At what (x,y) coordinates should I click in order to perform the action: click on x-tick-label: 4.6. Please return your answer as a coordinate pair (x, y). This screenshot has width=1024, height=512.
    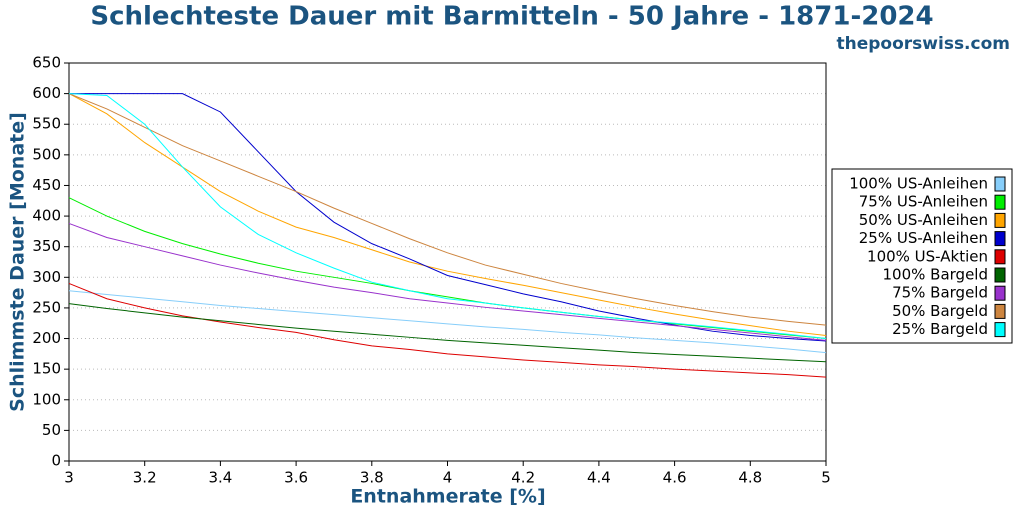
    Looking at the image, I should click on (675, 478).